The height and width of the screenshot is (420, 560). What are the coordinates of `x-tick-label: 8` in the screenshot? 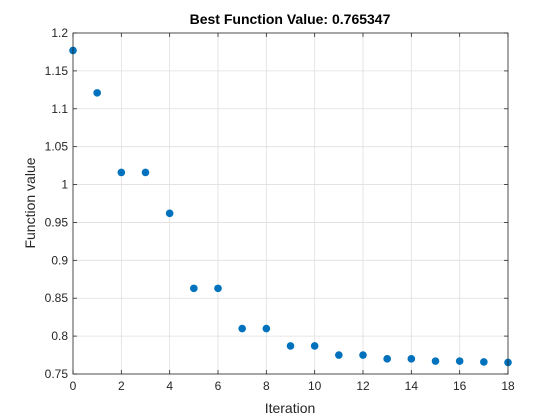 It's located at (266, 386).